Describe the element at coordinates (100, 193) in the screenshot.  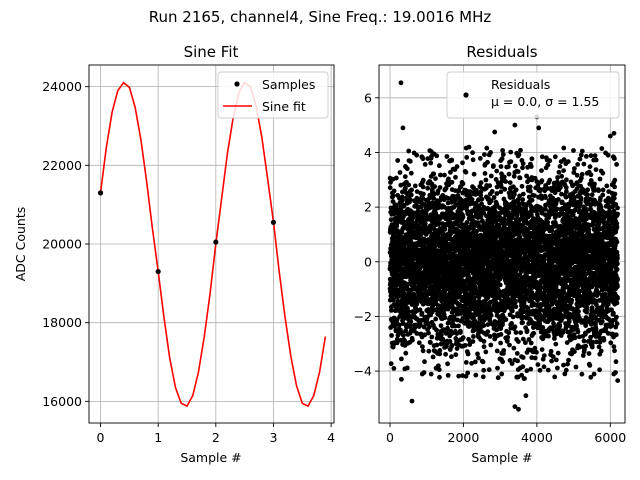
I see `sample-point` at that location.